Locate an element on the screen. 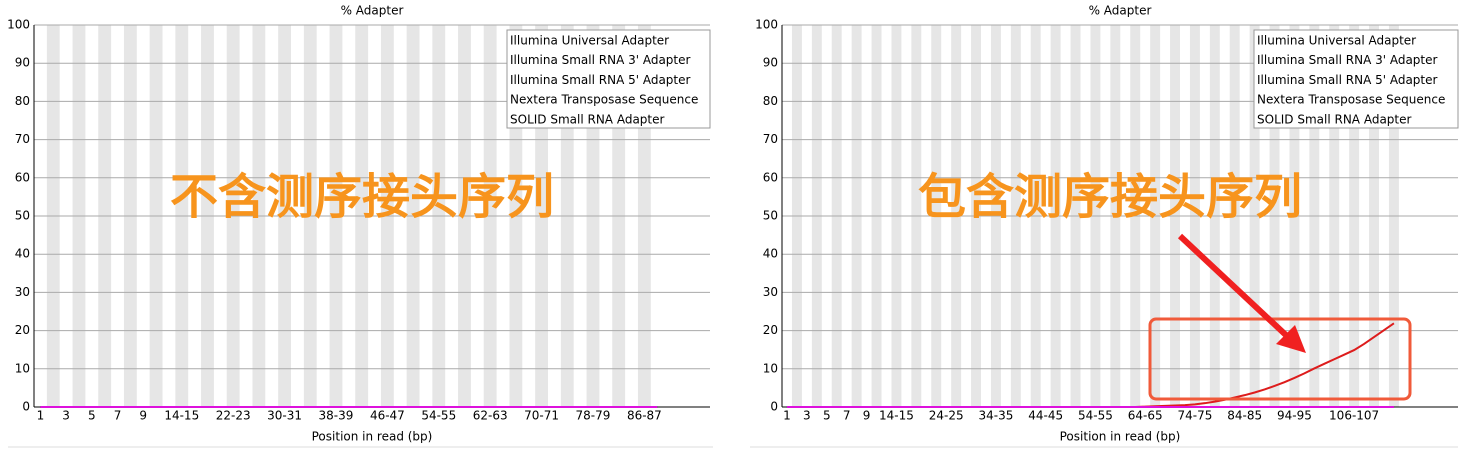 The width and height of the screenshot is (1461, 454). annotation: 包含测序接头序列 is located at coordinates (1110, 197).